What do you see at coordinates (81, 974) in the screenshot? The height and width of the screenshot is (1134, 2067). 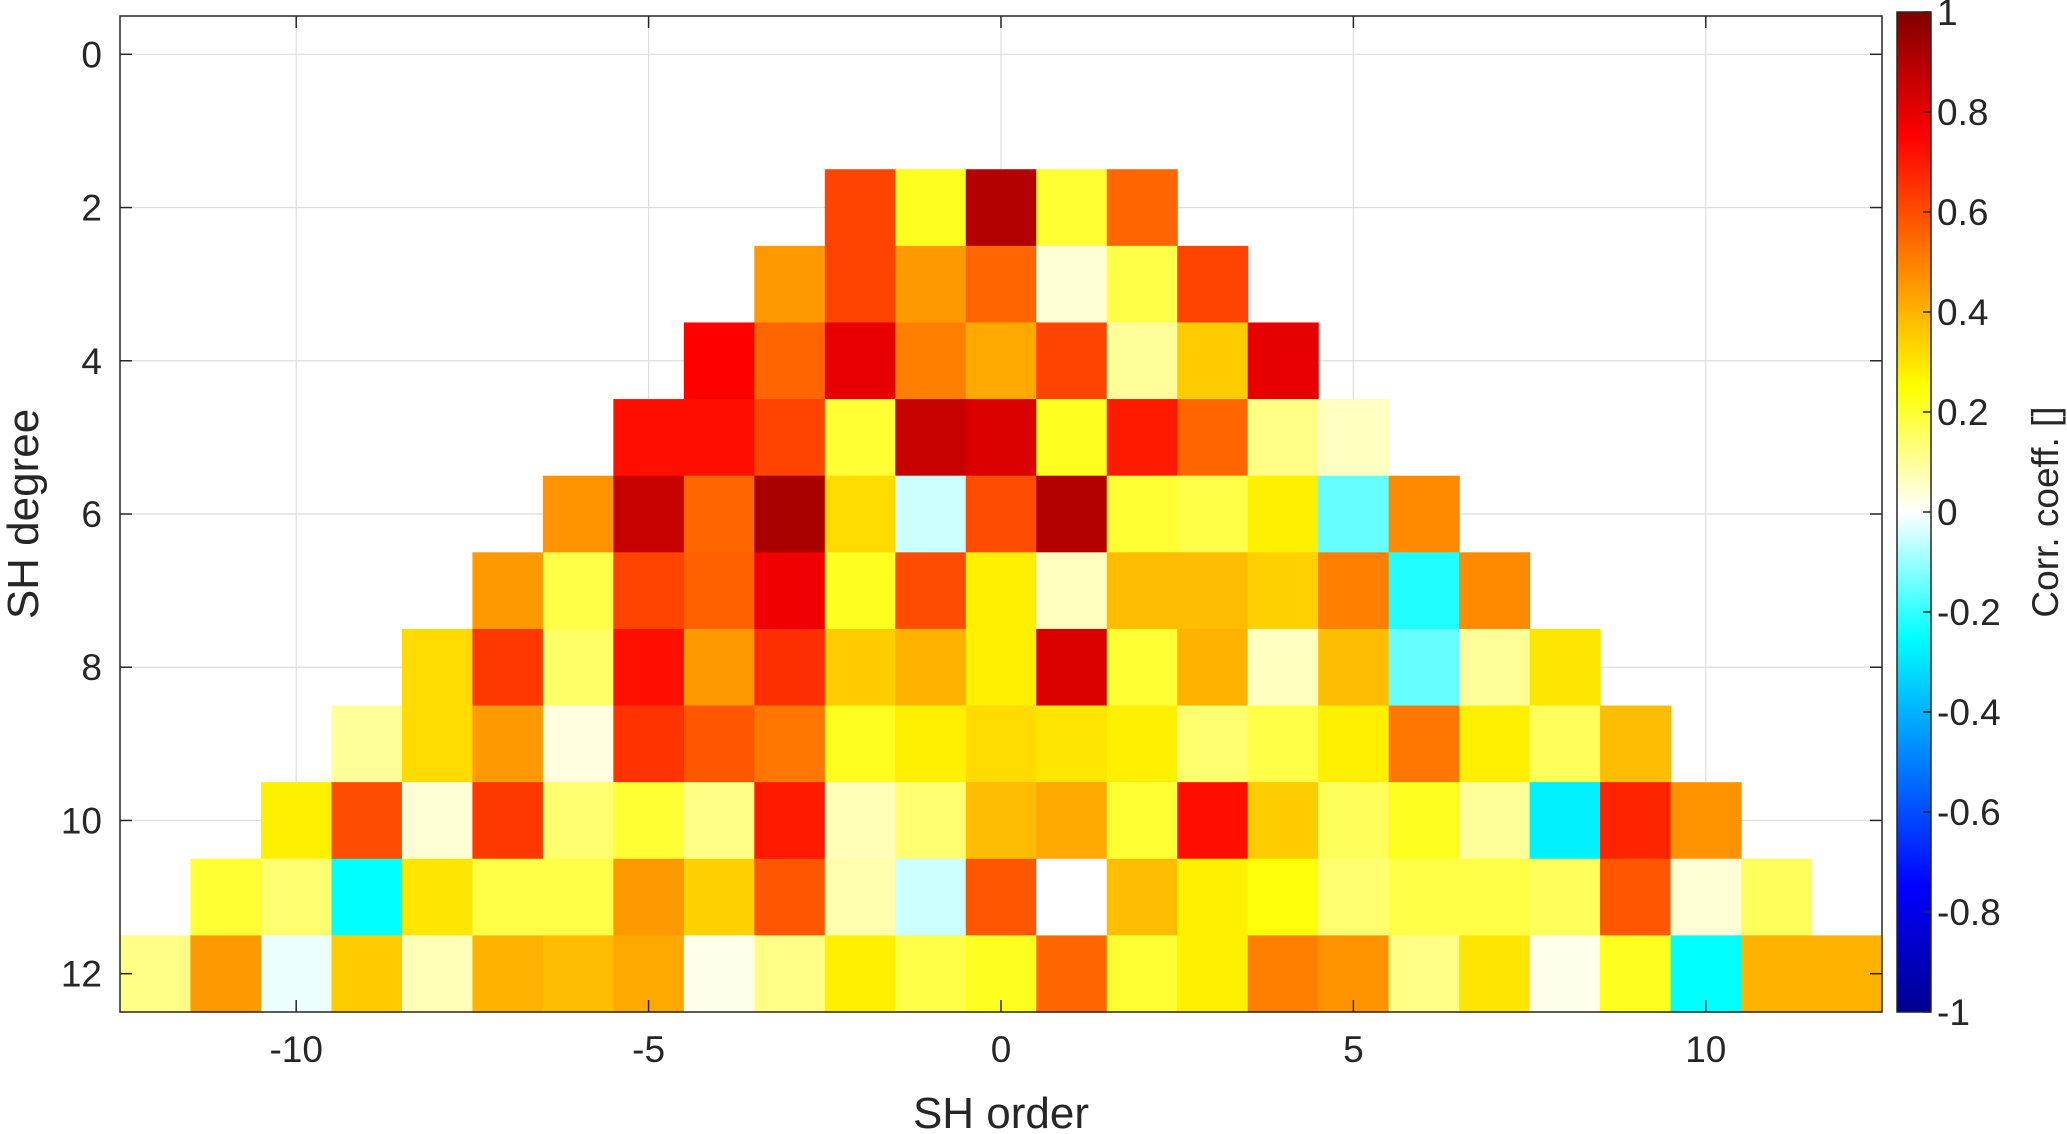 I see `y-tick-label: 12` at bounding box center [81, 974].